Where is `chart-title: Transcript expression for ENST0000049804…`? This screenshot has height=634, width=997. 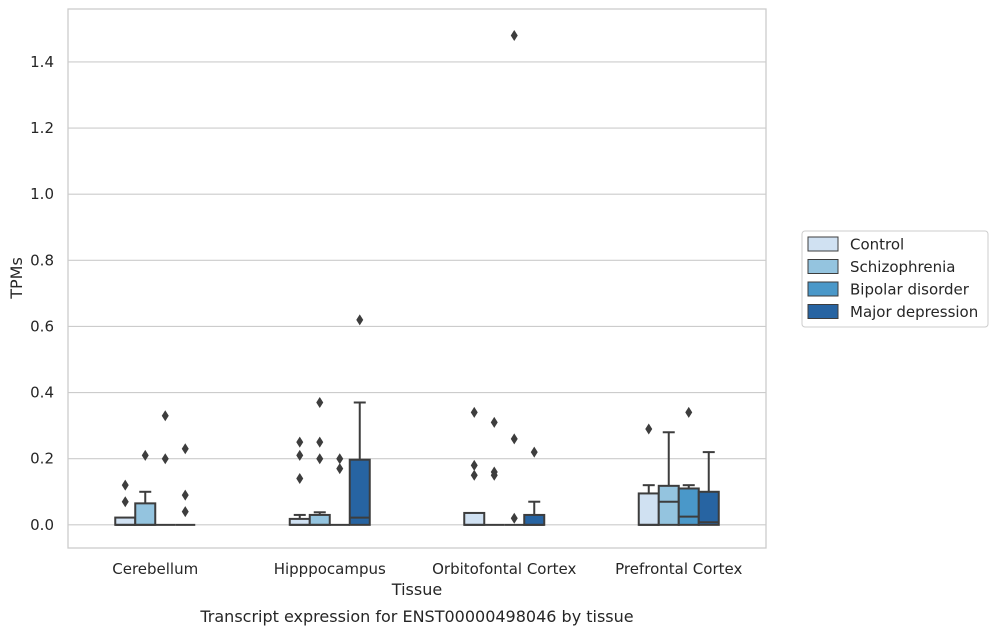 chart-title: Transcript expression for ENST0000049804… is located at coordinates (416, 616).